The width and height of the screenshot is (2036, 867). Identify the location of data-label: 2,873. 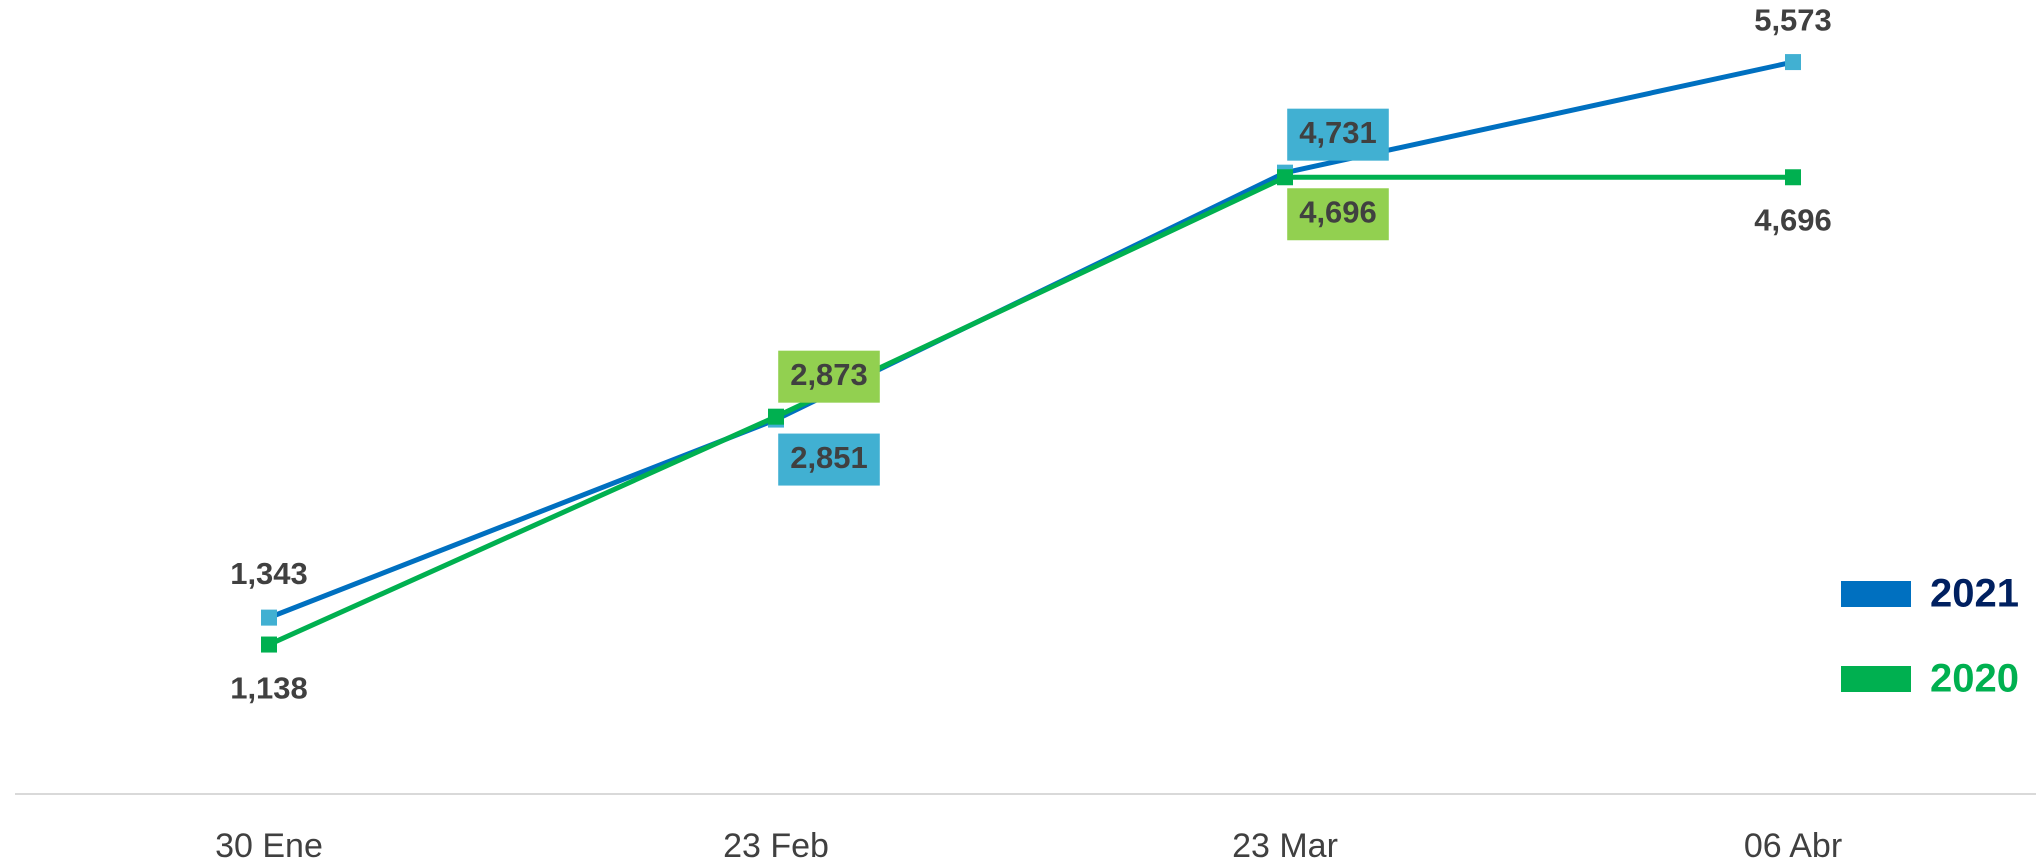
(829, 374).